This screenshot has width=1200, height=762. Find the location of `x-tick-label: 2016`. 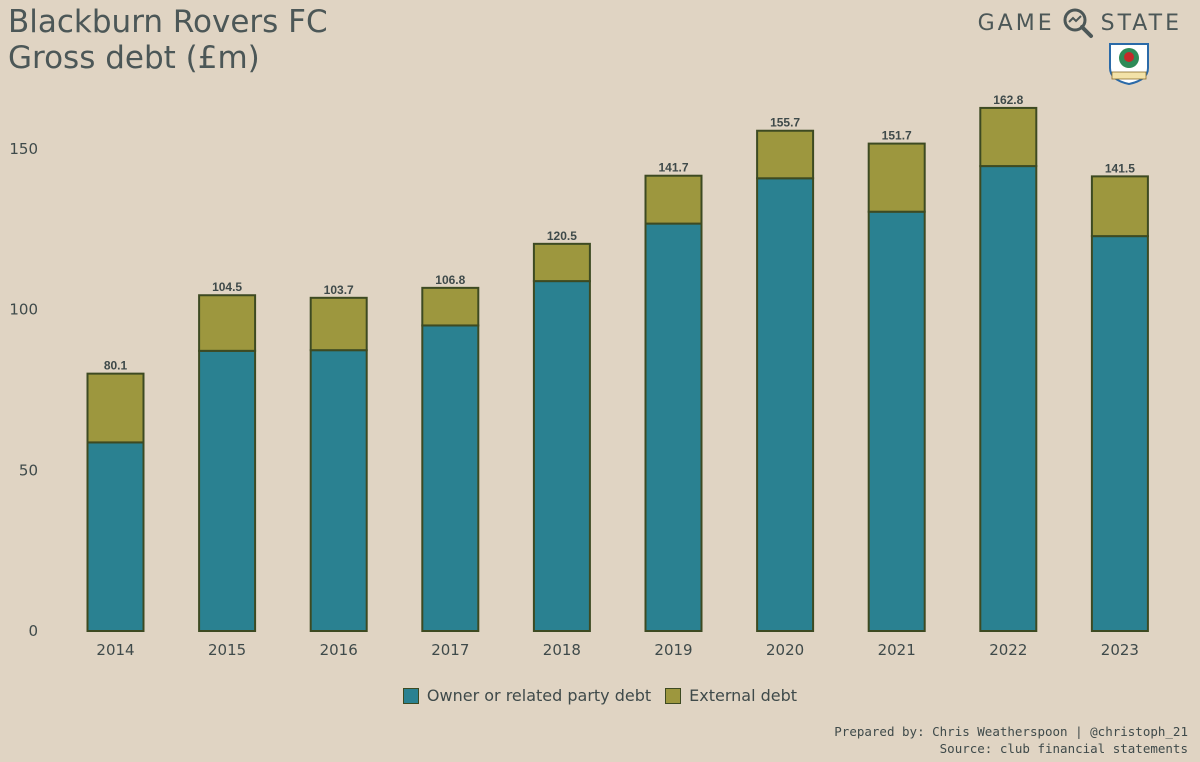

x-tick-label: 2016 is located at coordinates (339, 650).